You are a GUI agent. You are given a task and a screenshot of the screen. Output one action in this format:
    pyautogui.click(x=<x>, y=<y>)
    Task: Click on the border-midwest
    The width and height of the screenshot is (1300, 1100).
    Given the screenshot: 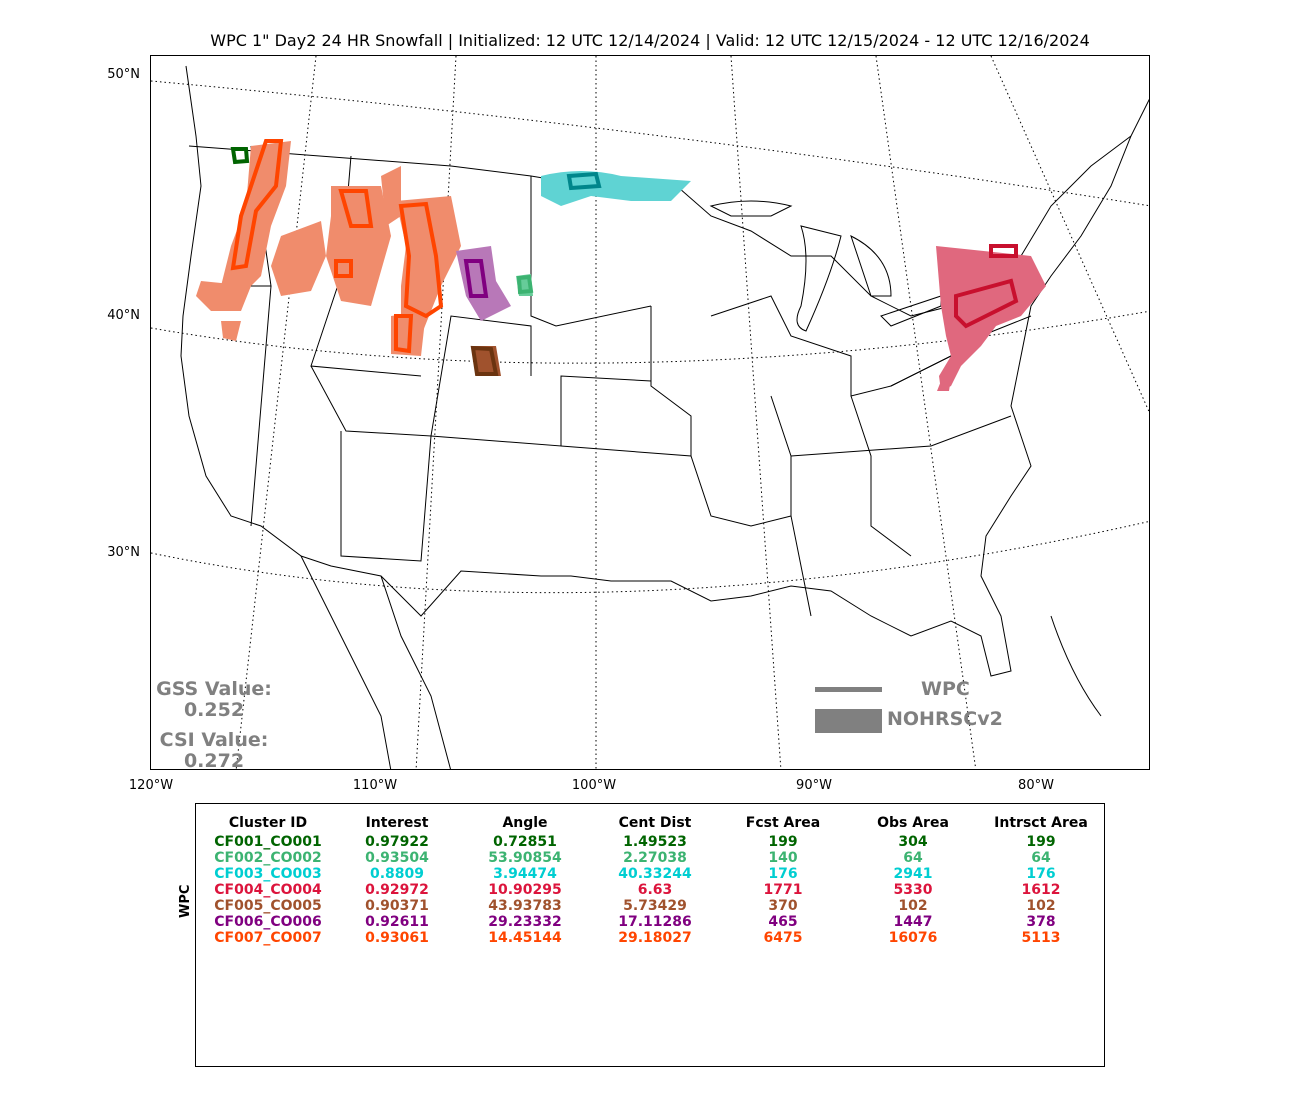 What is the action you would take?
    pyautogui.click(x=831, y=346)
    